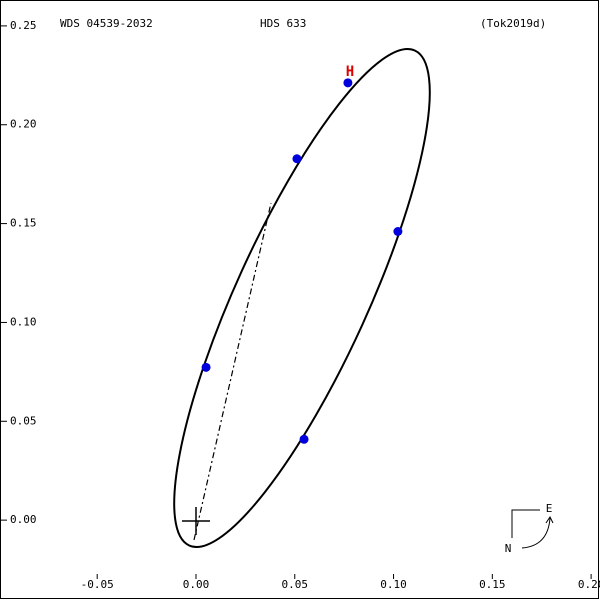 The image size is (600, 600). What do you see at coordinates (23, 223) in the screenshot?
I see `y-tick-label: 0.15` at bounding box center [23, 223].